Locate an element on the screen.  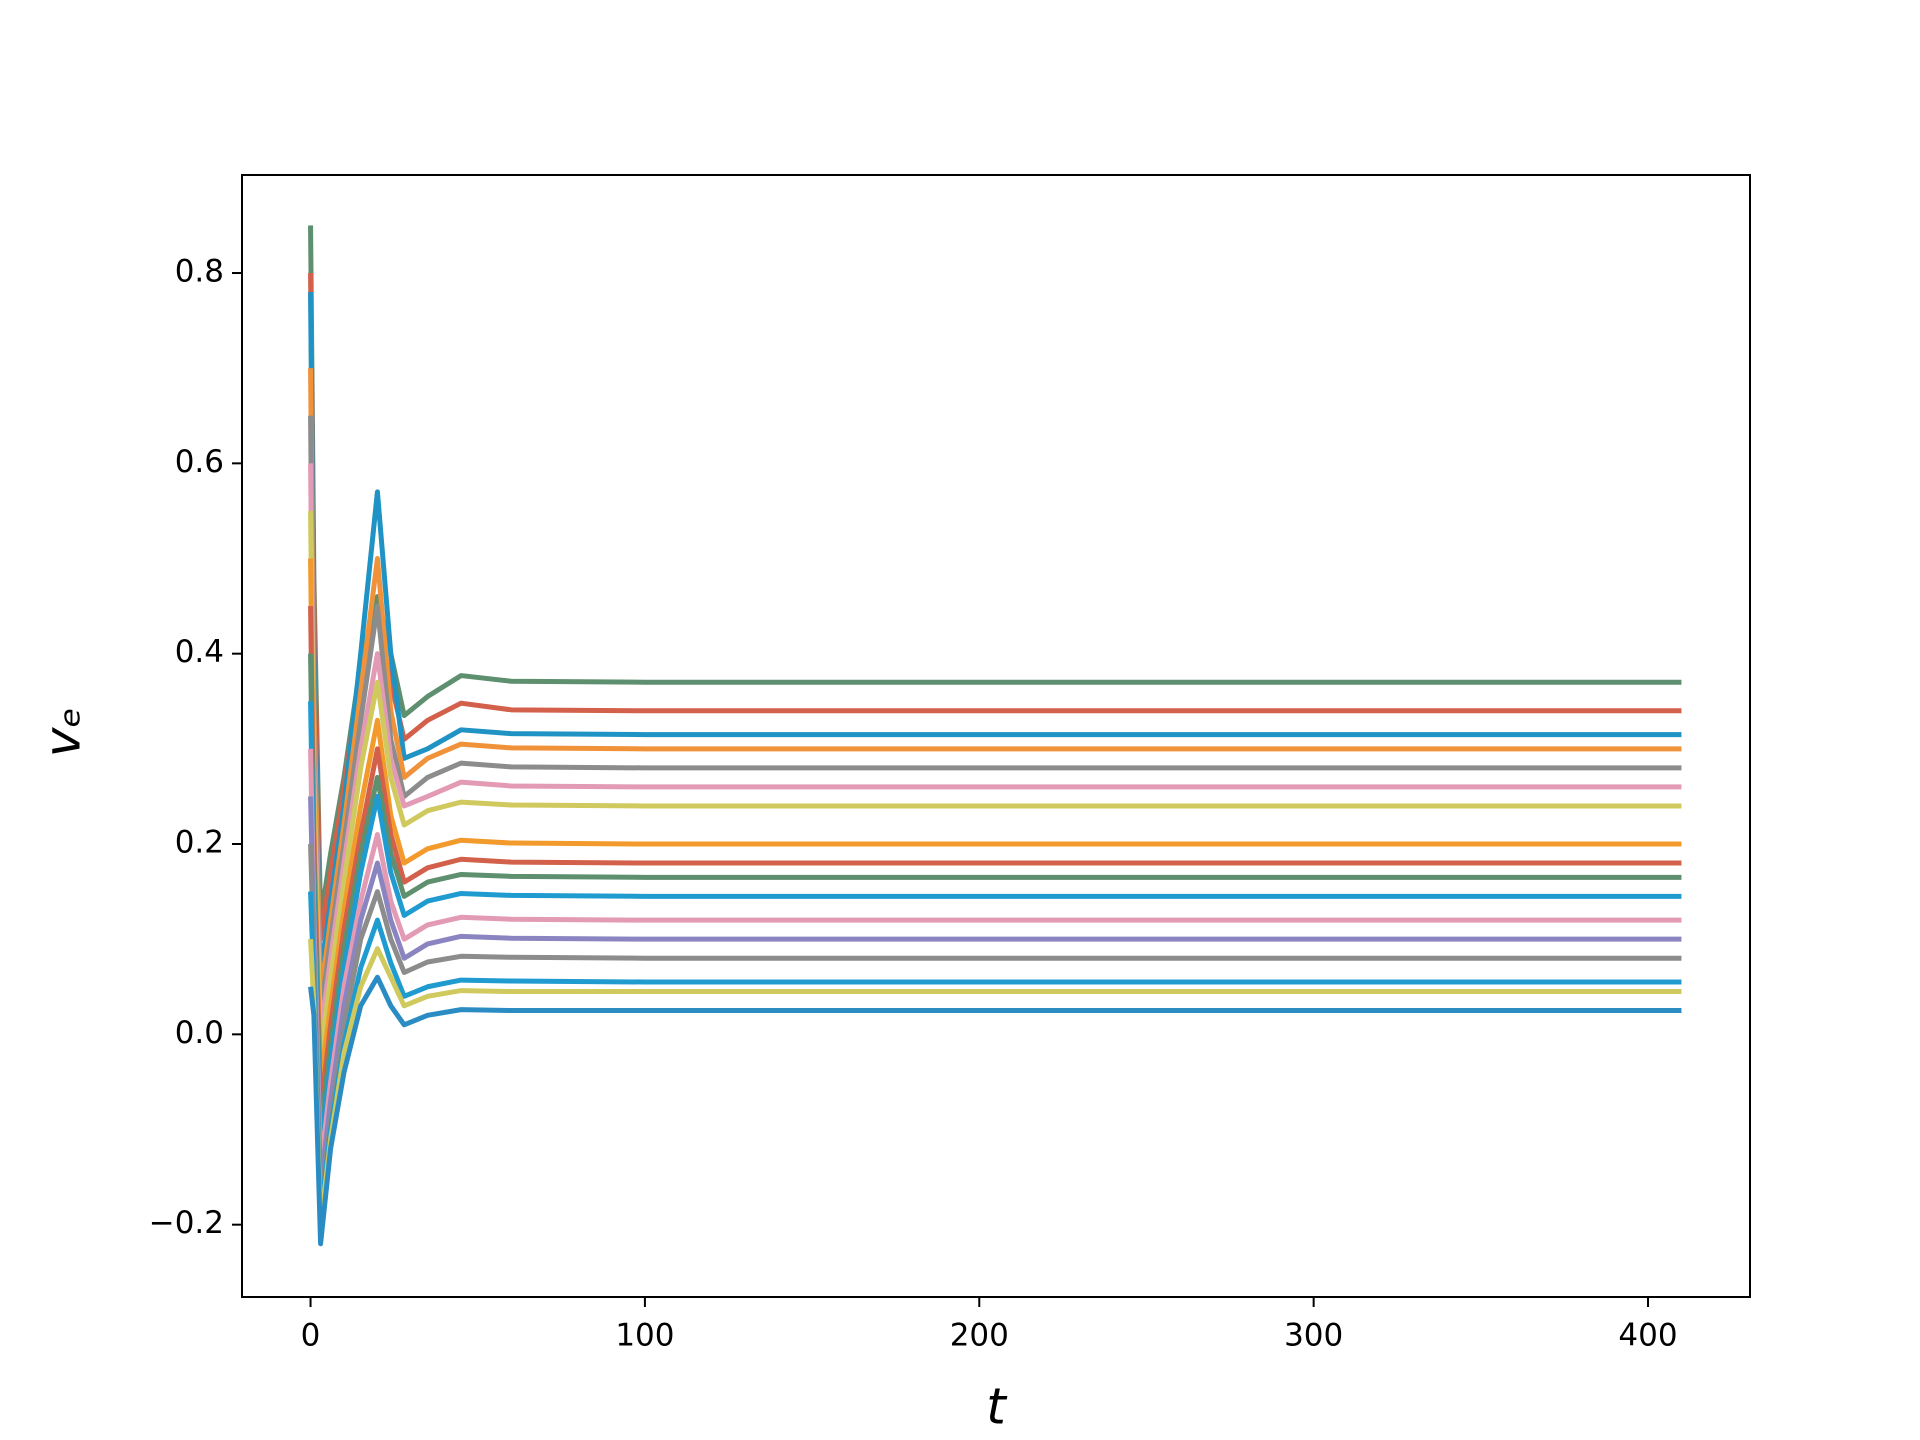
x-axis-title: t is located at coordinates (997, 1407).